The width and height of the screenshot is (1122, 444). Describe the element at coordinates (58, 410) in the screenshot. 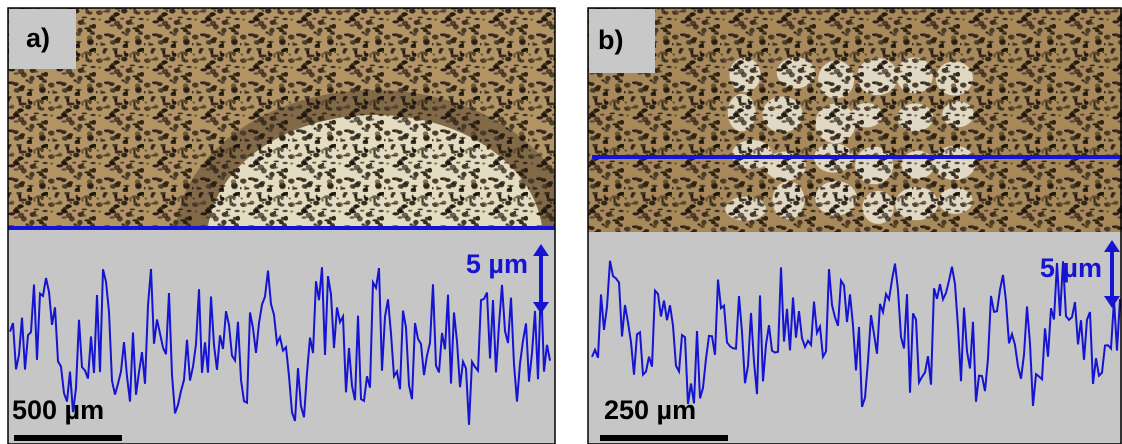

I see `scale-bar-label: 500 µm` at that location.